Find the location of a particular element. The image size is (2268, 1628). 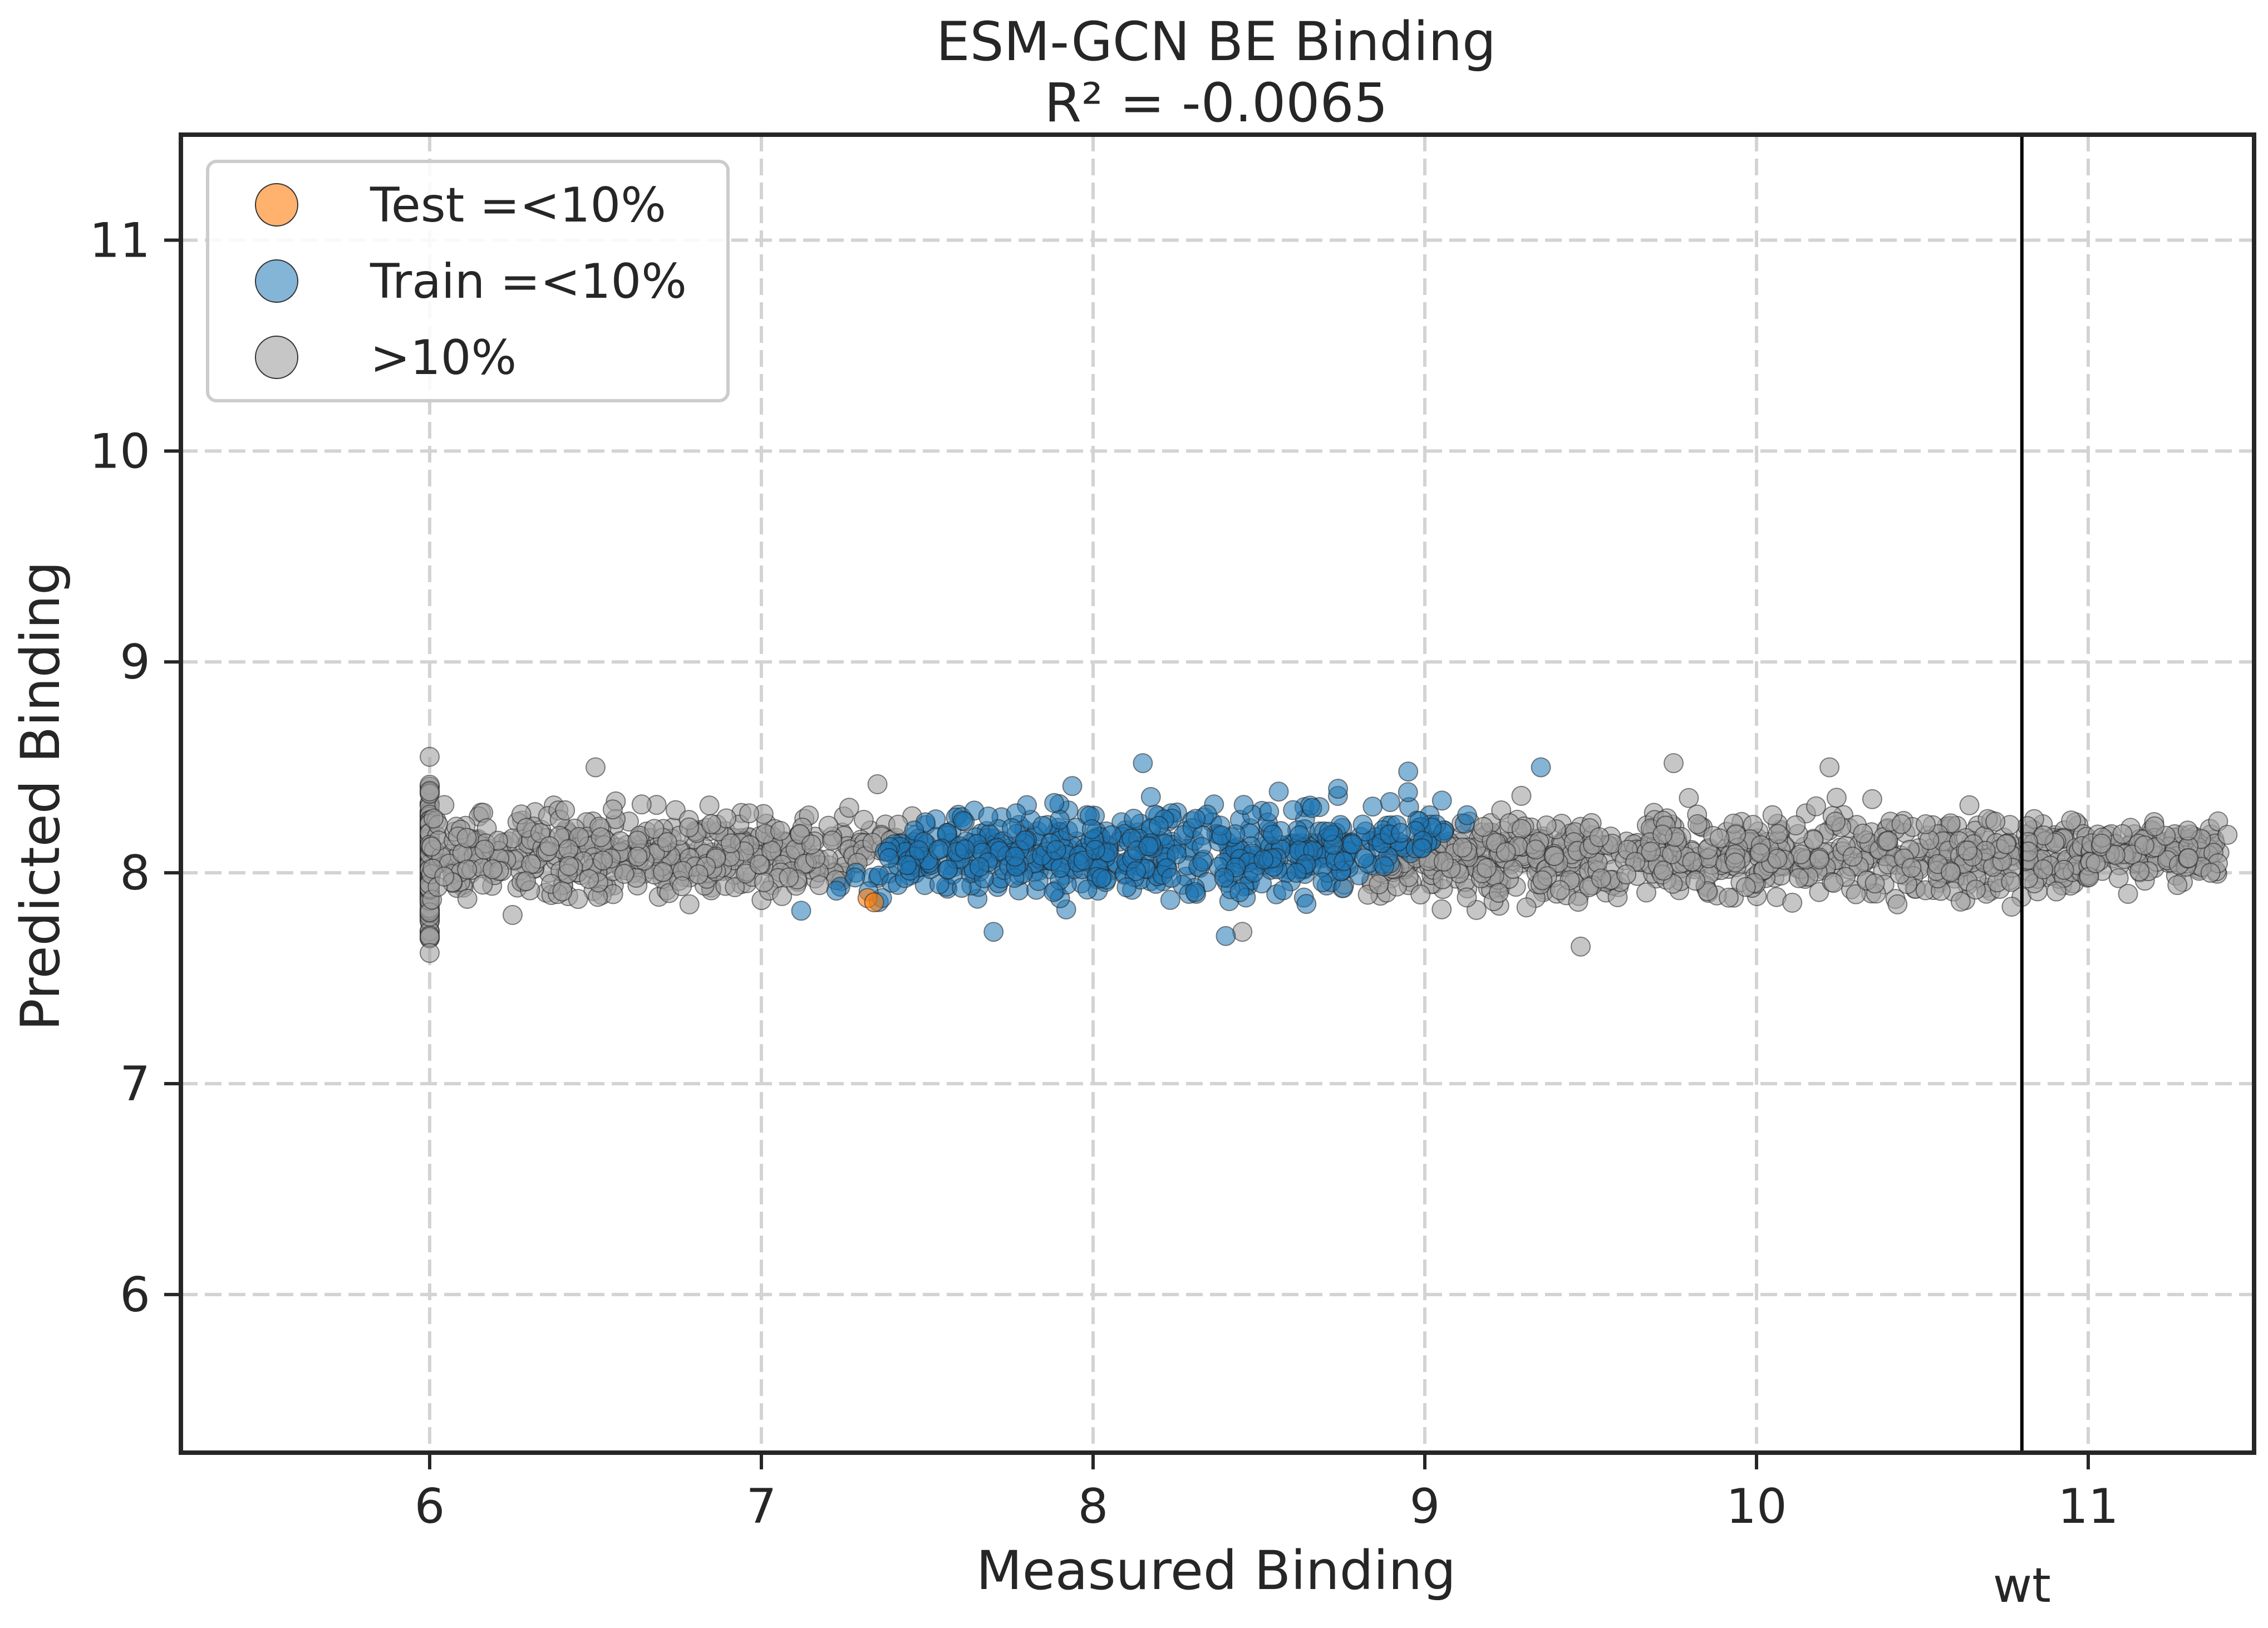

y-tick-label: 9 is located at coordinates (135, 662).